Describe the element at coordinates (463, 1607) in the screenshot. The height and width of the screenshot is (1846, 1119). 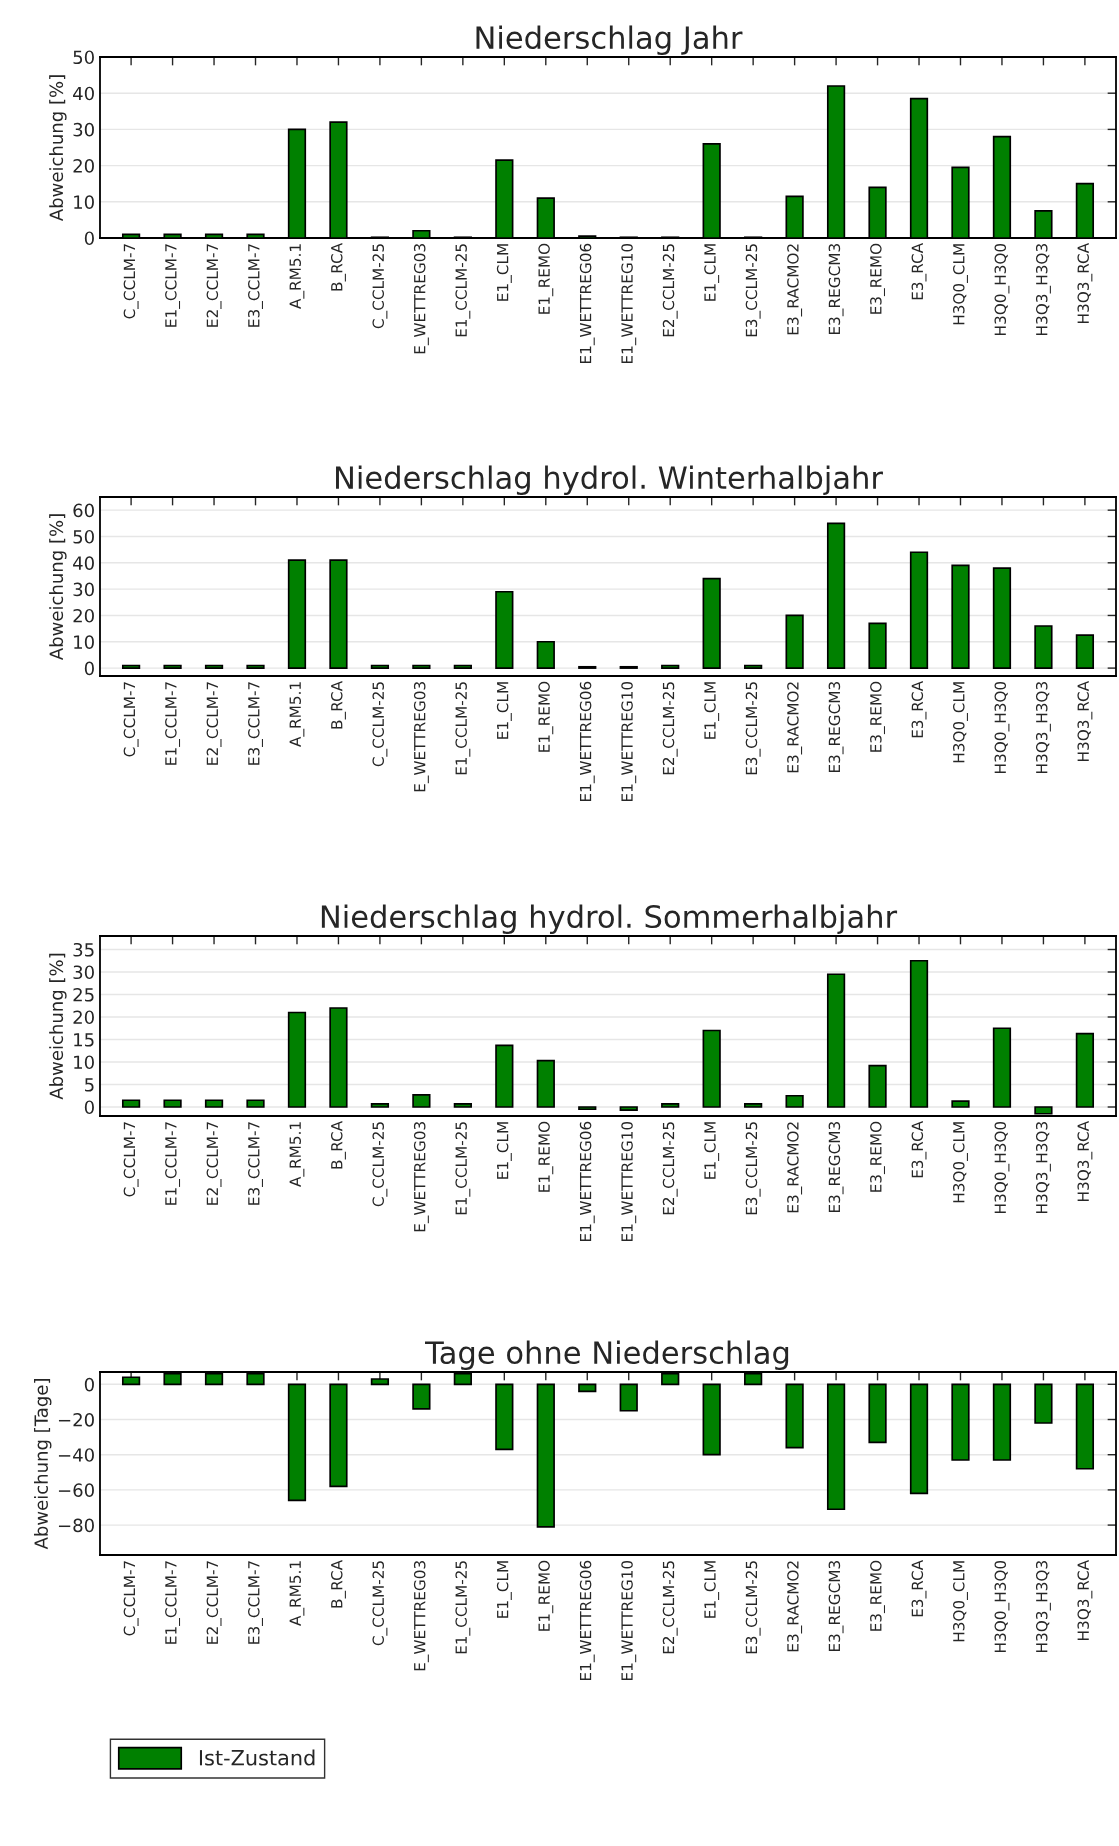
I see `x-tick-label: E1_CCLM-25` at that location.